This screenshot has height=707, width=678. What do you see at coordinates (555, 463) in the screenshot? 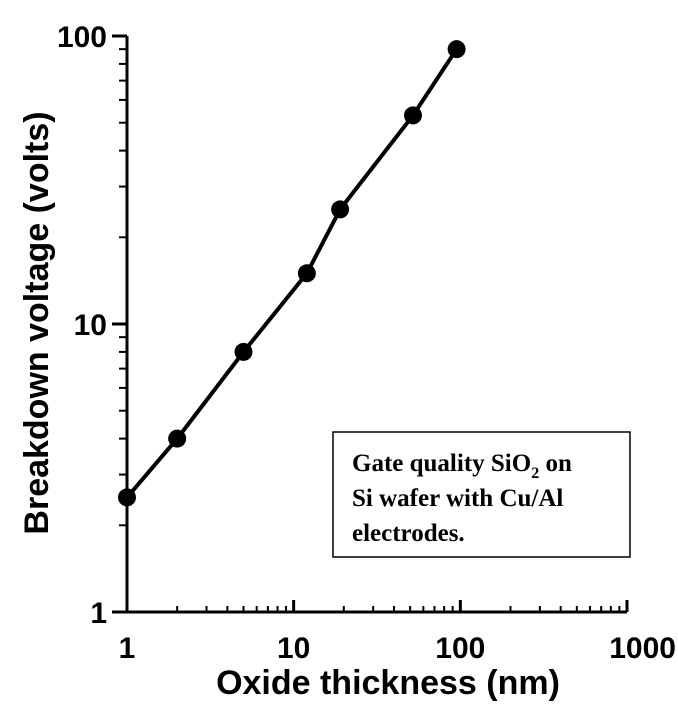
I see `annotation-line-1-suffix: on` at bounding box center [555, 463].